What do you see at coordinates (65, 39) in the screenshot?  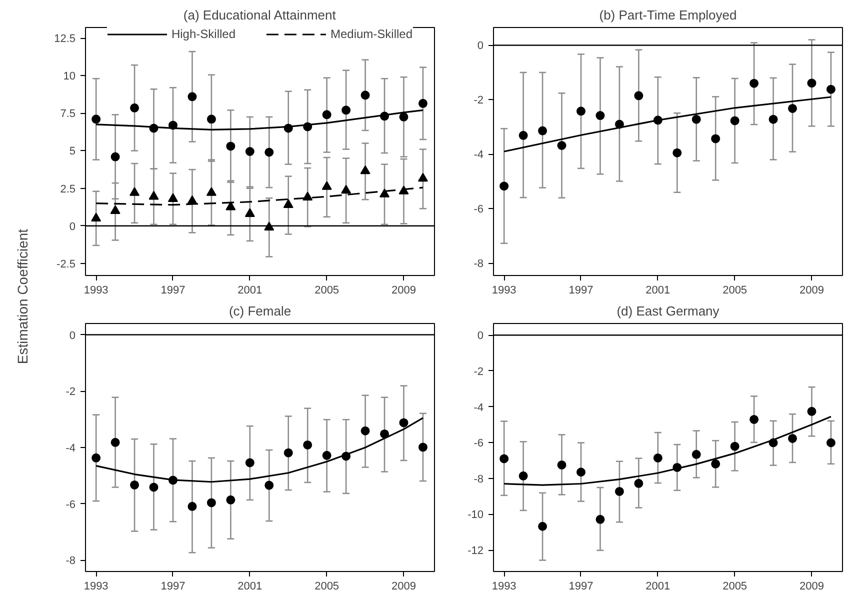 I see `y-tick-label: 12.5` at bounding box center [65, 39].